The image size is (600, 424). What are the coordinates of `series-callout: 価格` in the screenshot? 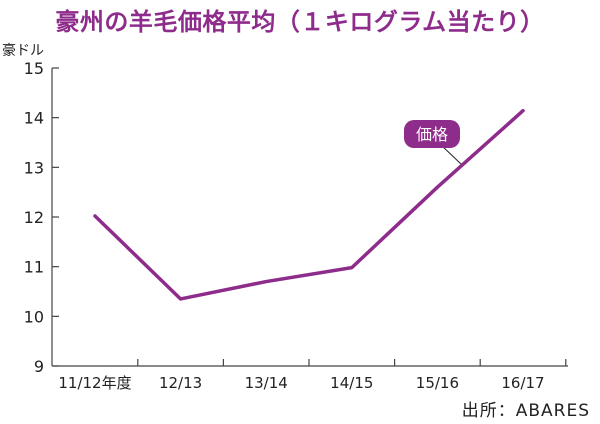 It's located at (433, 142).